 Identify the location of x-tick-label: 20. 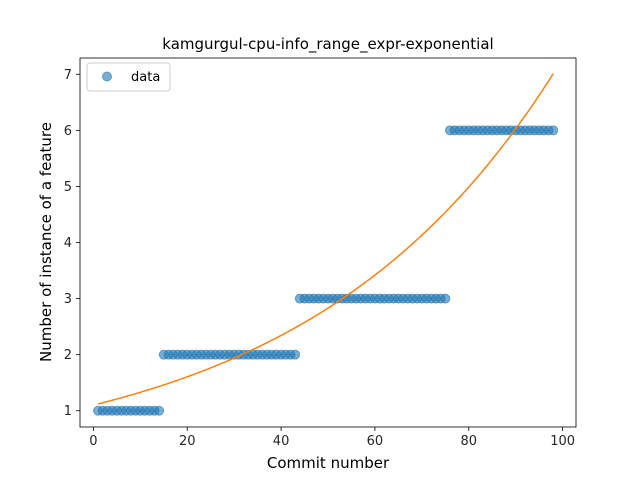
(187, 441).